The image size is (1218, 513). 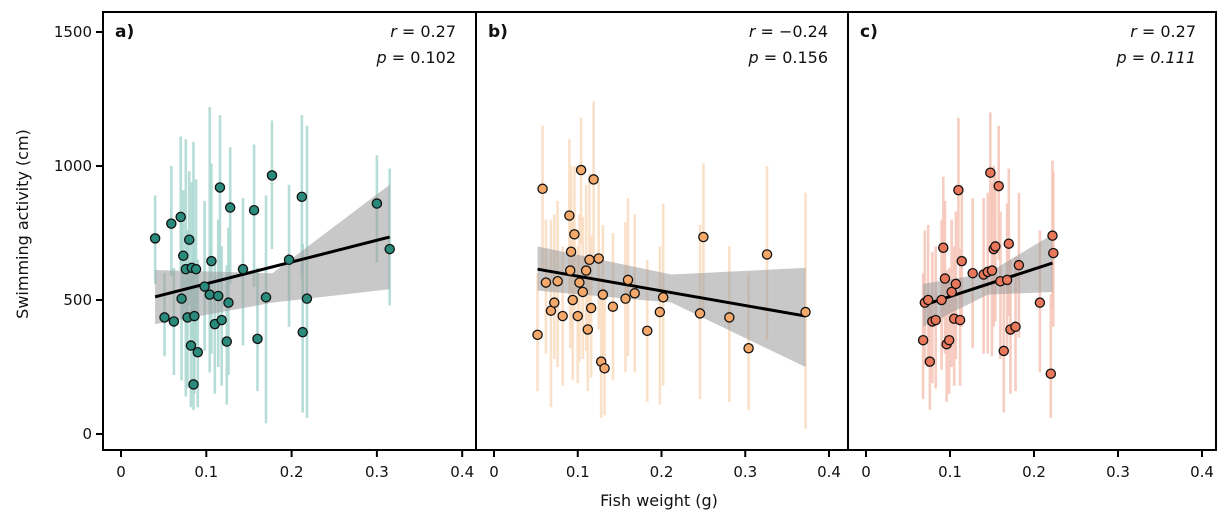 What do you see at coordinates (788, 31) in the screenshot?
I see `r-statistic: r = −0.24` at bounding box center [788, 31].